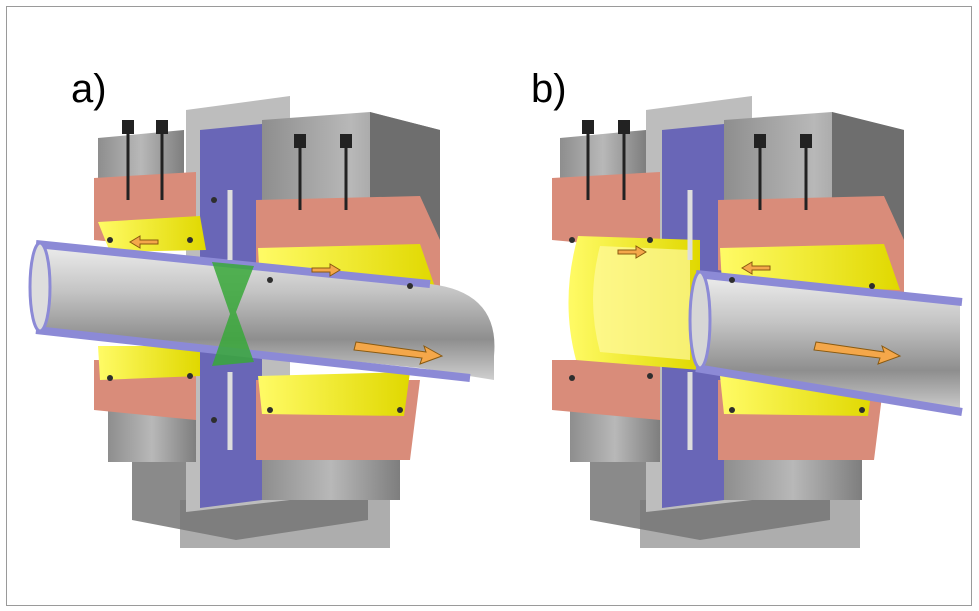 This screenshot has width=979, height=611. I want to click on yellow-seal-lower-right, so click(334, 394).